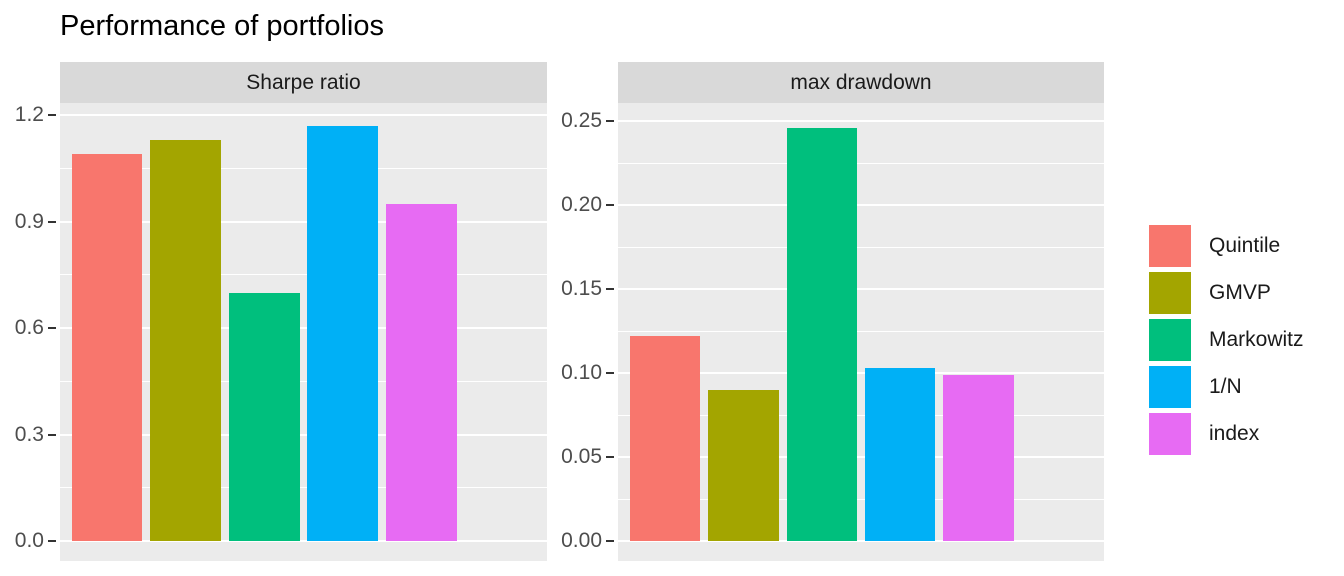  I want to click on legend-label: GMVP, so click(1240, 292).